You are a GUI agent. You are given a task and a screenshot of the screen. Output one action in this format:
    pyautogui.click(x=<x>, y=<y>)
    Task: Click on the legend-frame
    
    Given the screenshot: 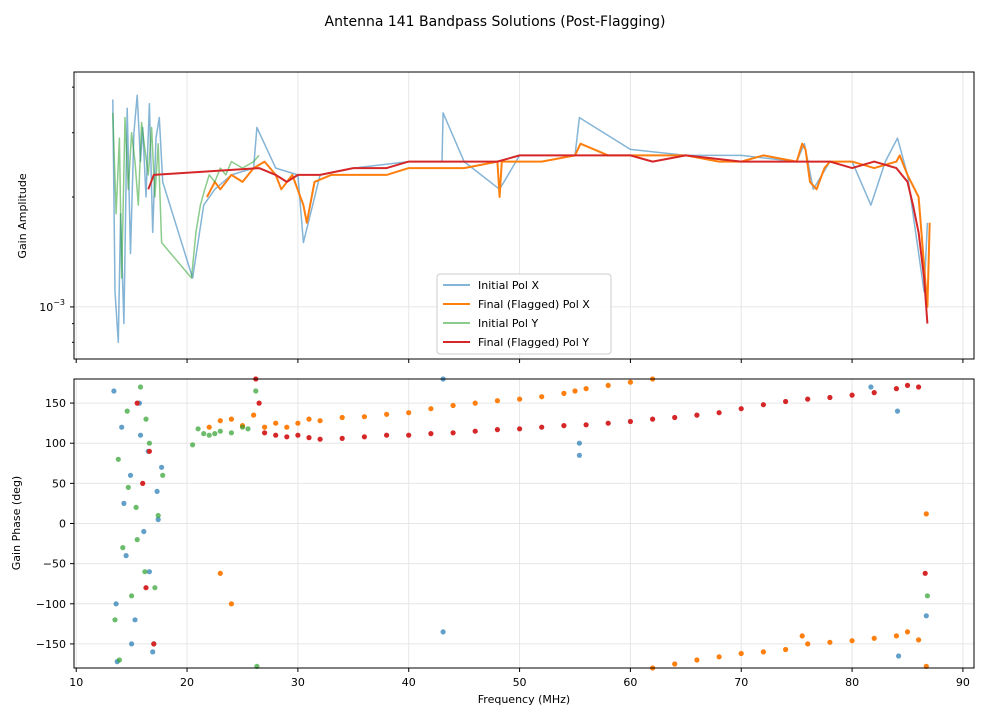 What is the action you would take?
    pyautogui.click(x=524, y=314)
    